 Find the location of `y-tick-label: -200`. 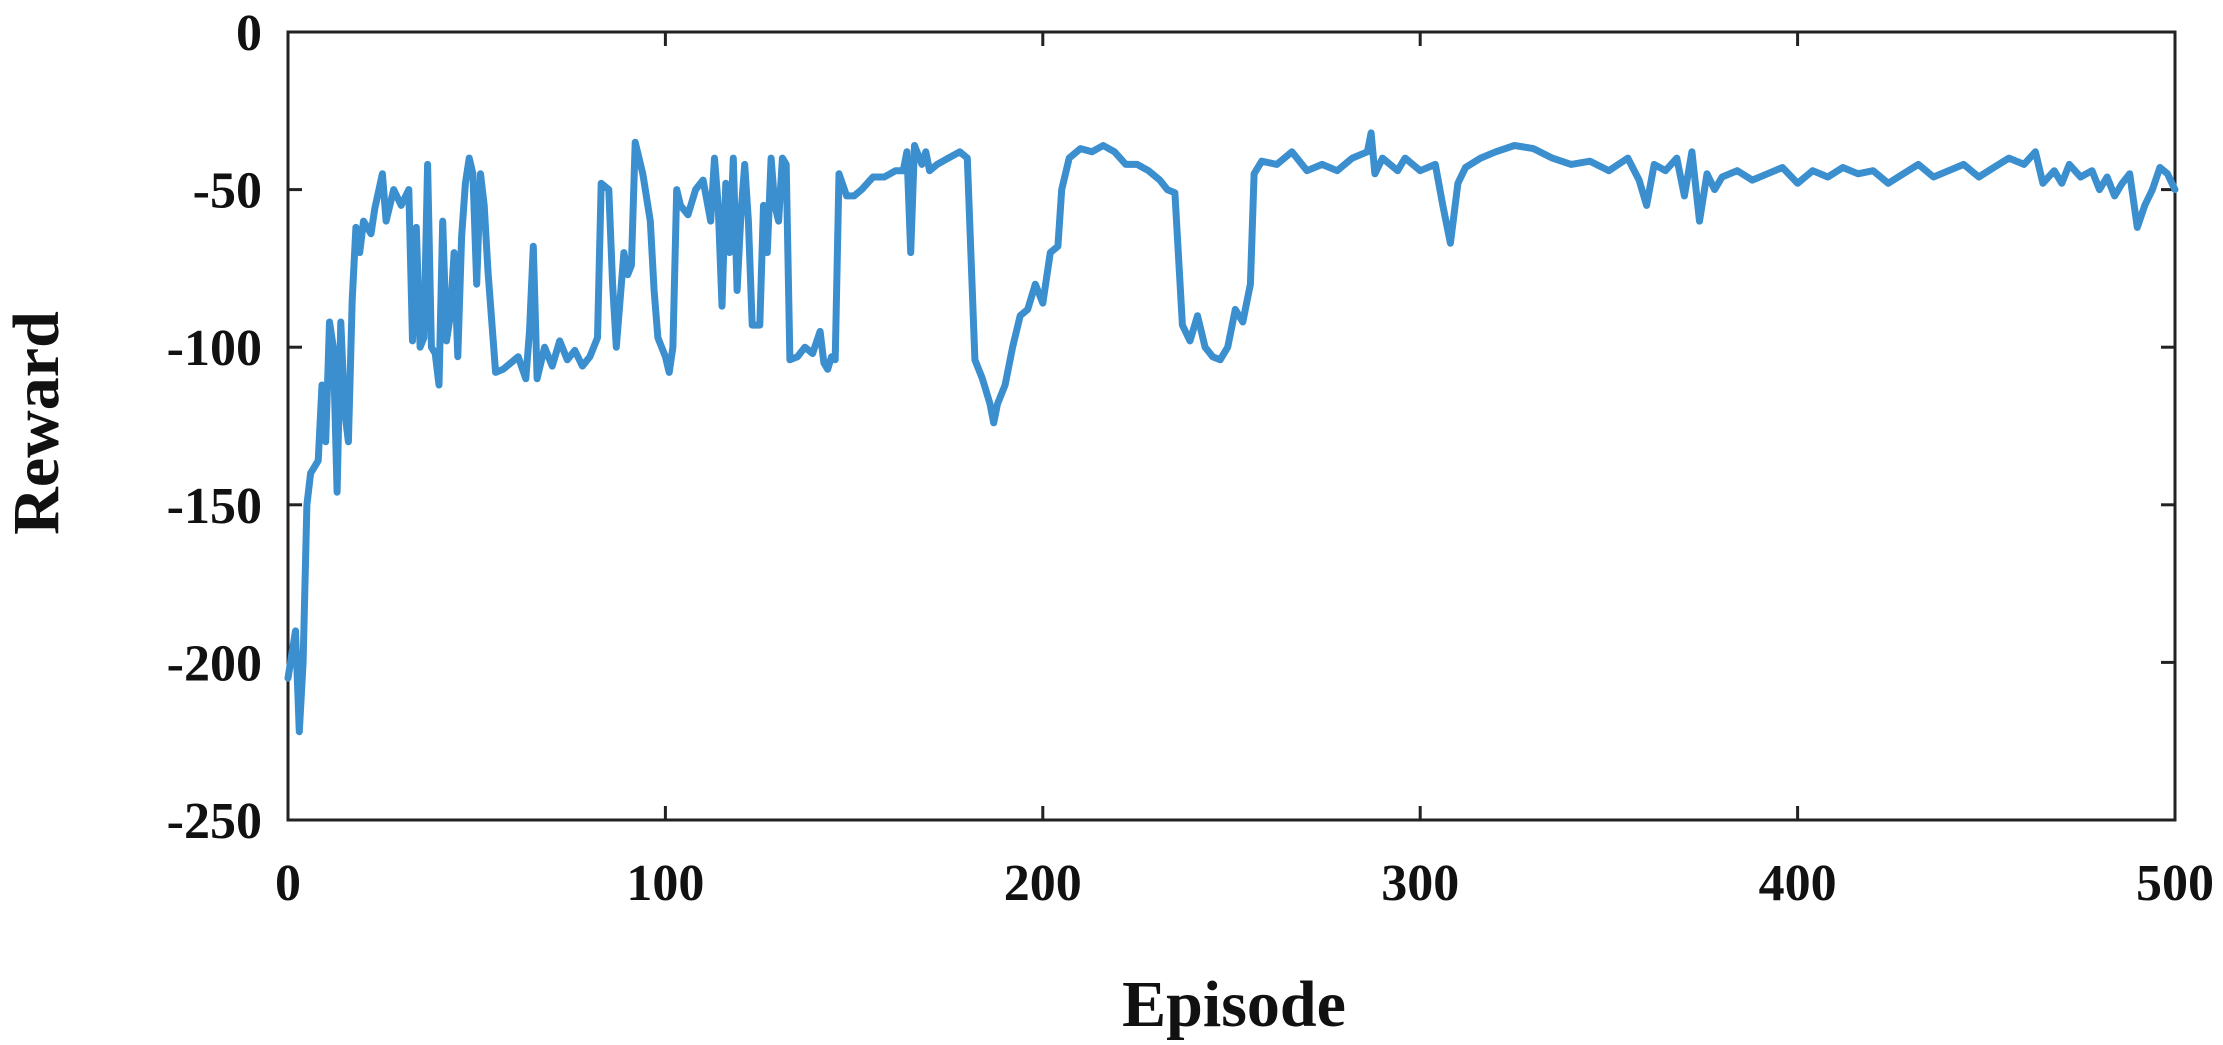

y-tick-label: -200 is located at coordinates (214, 663).